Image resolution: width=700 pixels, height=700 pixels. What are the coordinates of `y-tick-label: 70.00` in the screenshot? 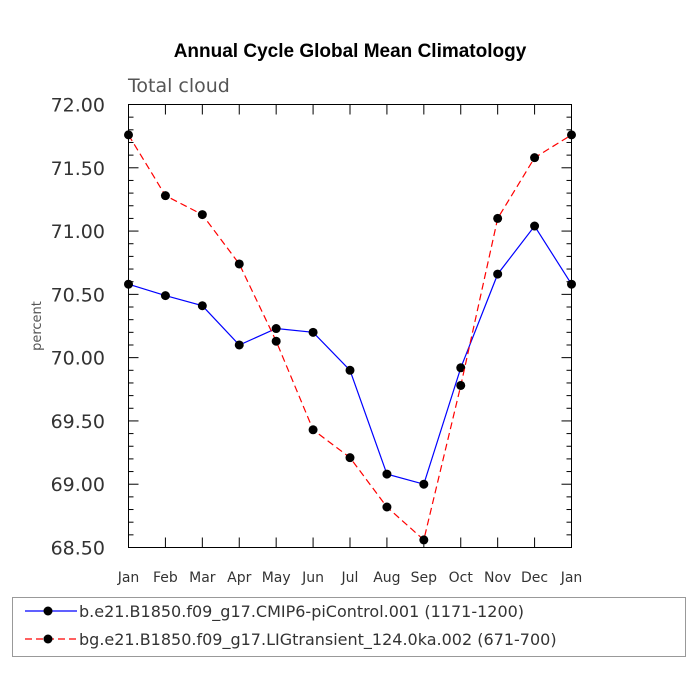 It's located at (78, 359).